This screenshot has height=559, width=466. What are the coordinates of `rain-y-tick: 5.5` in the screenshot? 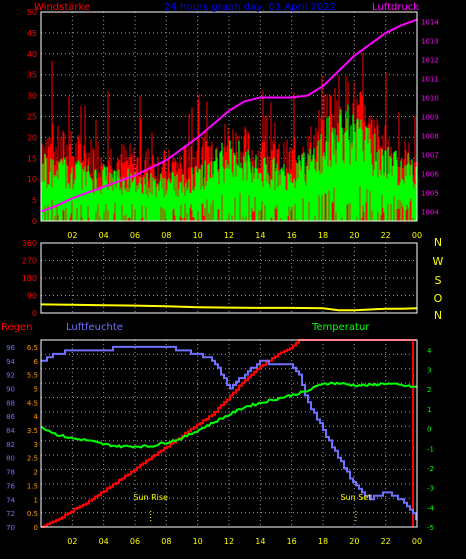 It's located at (32, 376).